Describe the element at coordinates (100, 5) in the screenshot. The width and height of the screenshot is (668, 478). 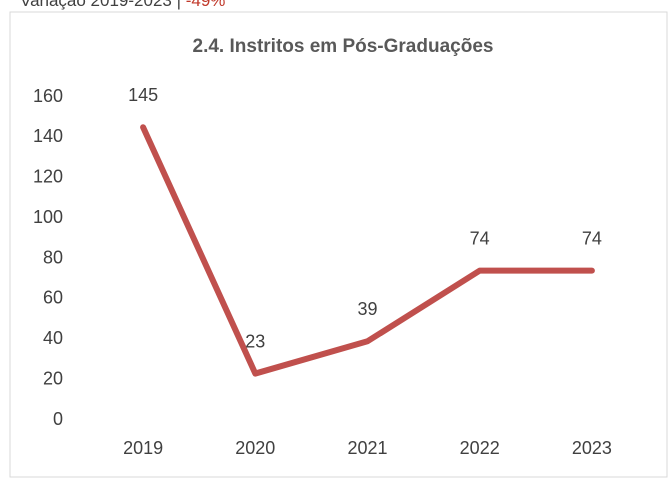
I see `header-label-text: Variação 2019-2023 |` at that location.